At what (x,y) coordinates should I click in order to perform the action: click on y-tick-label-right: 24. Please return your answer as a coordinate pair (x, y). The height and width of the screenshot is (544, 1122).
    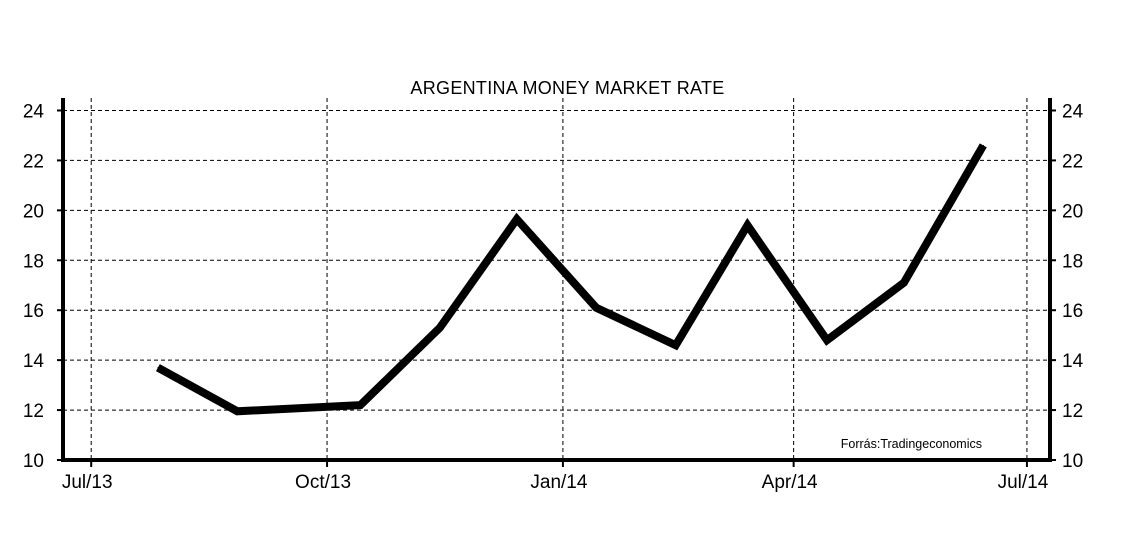
    Looking at the image, I should click on (1073, 111).